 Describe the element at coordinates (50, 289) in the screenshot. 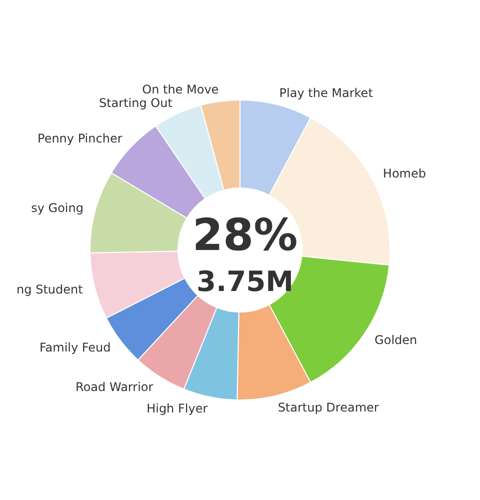

I see `slice-label: ng Student` at that location.